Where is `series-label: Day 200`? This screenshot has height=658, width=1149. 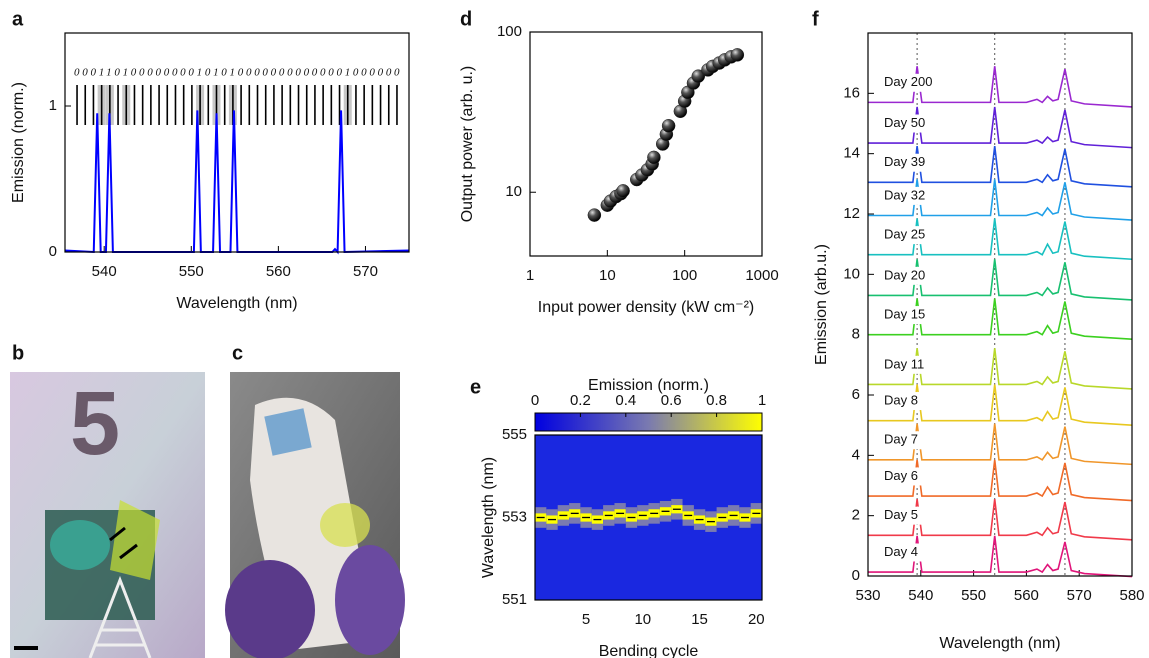 series-label: Day 200 is located at coordinates (908, 81).